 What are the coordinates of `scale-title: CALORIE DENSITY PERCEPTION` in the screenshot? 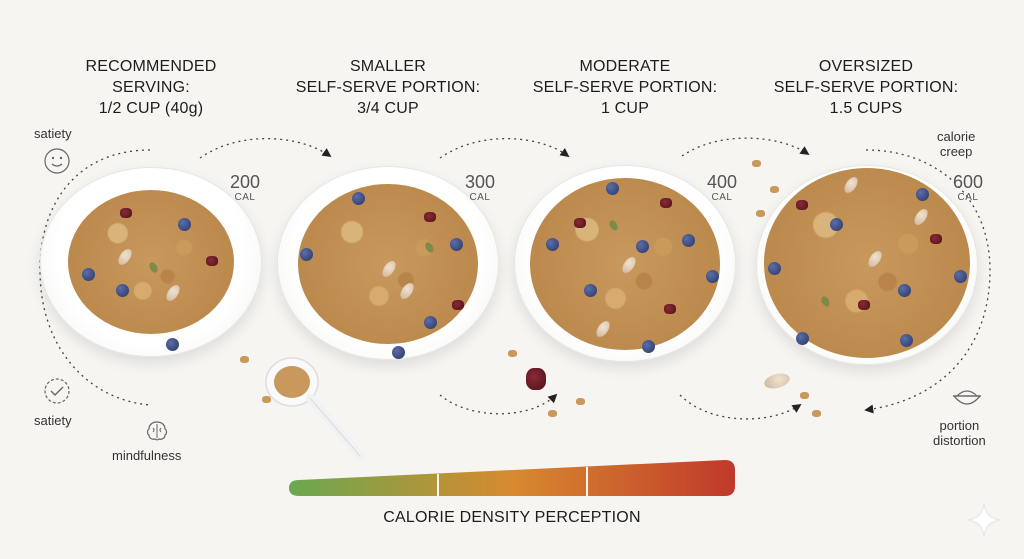 It's located at (512, 517).